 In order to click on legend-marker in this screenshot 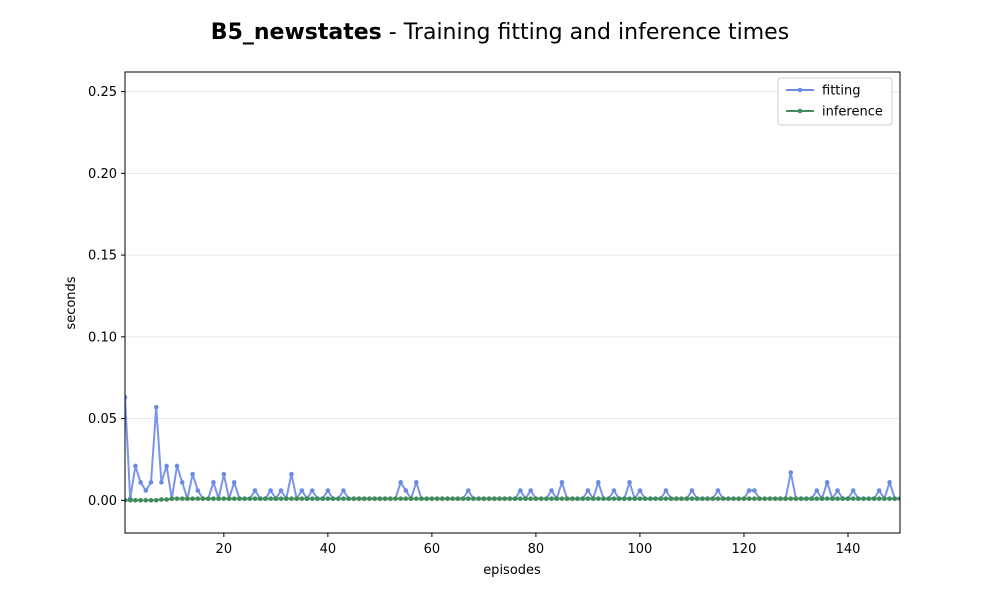, I will do `click(800, 111)`.